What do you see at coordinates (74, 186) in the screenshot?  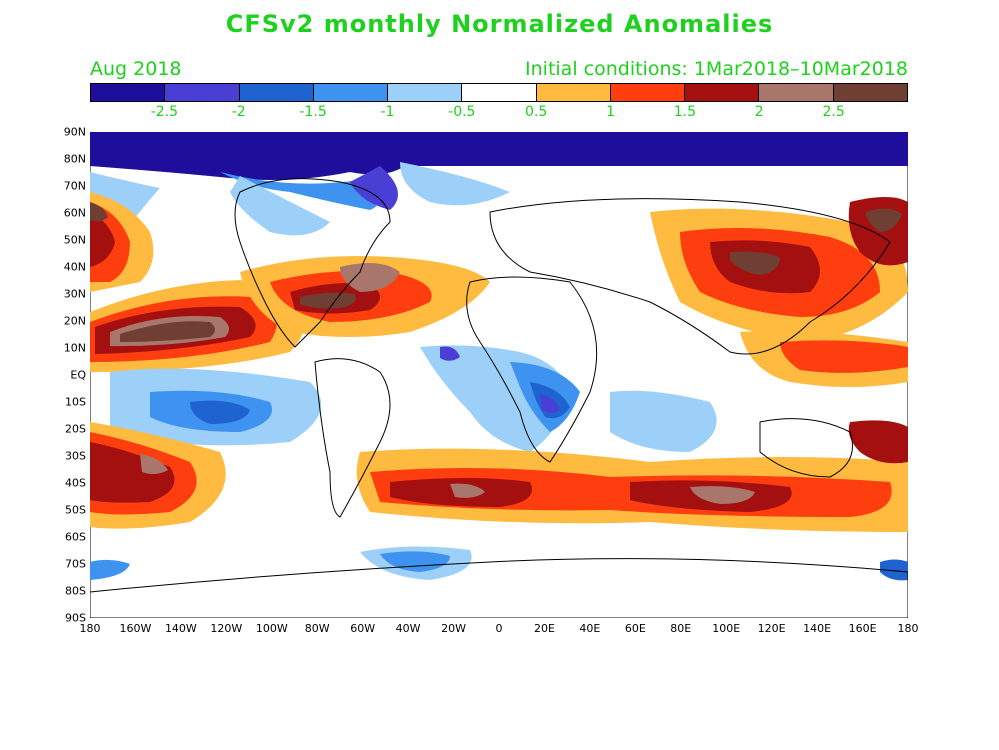 I see `latitude-label: 70N` at bounding box center [74, 186].